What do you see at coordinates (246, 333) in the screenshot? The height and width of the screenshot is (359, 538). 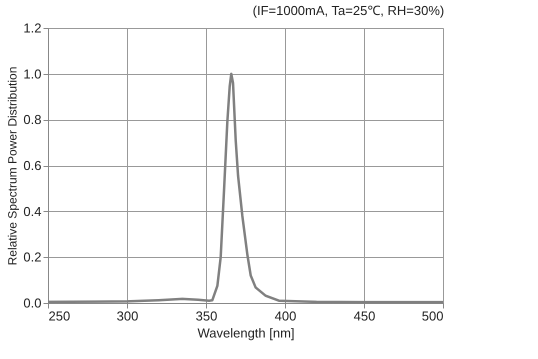 I see `x-axis-title: Wavelength [nm]` at bounding box center [246, 333].